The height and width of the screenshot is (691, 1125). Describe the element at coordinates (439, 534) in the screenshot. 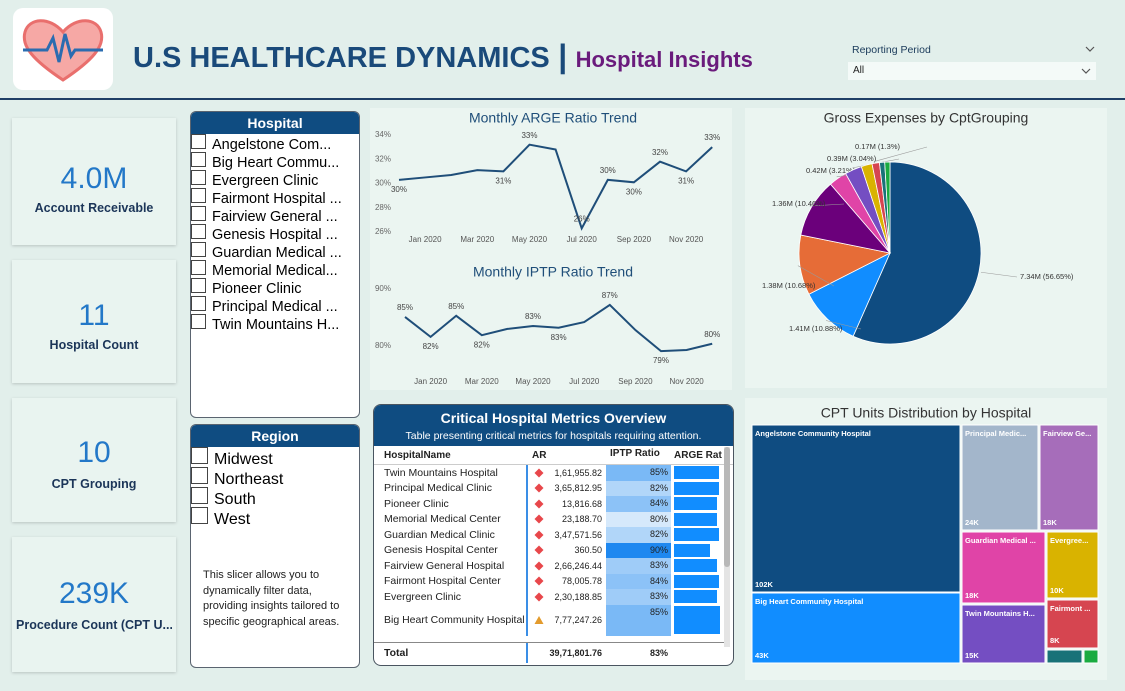

I see `cell-name: Guardian Medical Clinic` at that location.